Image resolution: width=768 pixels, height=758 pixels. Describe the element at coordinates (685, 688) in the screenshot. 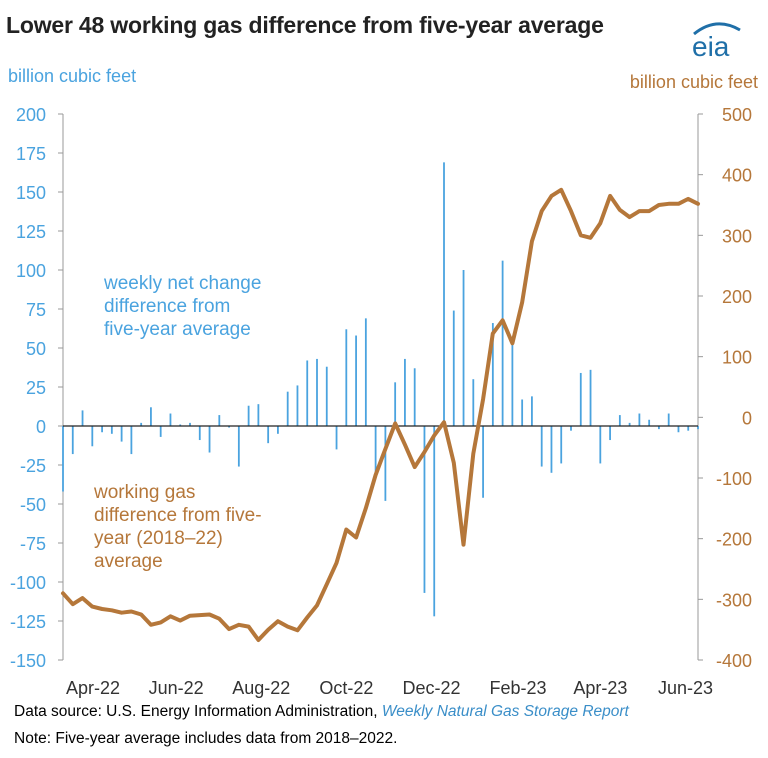

I see `x-tick-label: Jun-23` at that location.